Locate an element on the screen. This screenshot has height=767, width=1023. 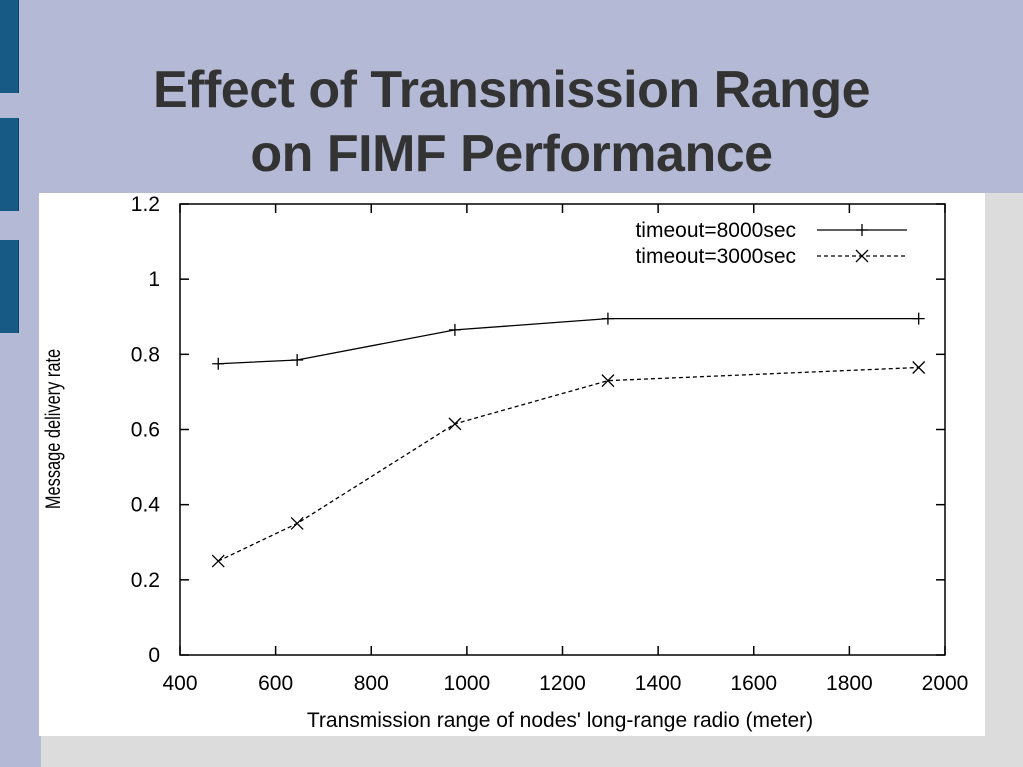
slide-title-line-2: on FIMF Performance is located at coordinates (511, 154).